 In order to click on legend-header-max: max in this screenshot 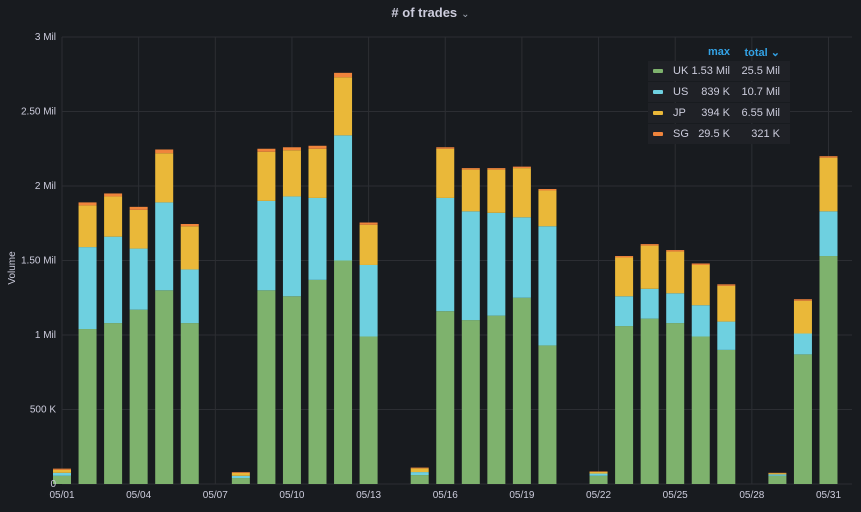, I will do `click(718, 52)`.